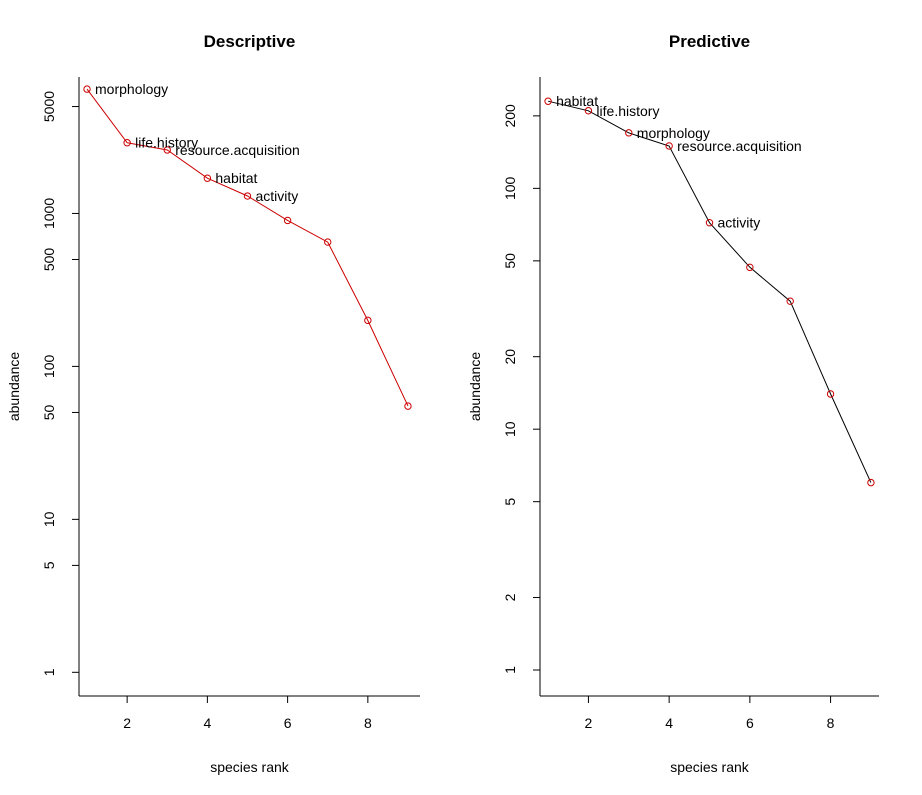 Image resolution: width=922 pixels, height=795 pixels. Describe the element at coordinates (510, 597) in the screenshot. I see `y-tick-label: 2` at that location.